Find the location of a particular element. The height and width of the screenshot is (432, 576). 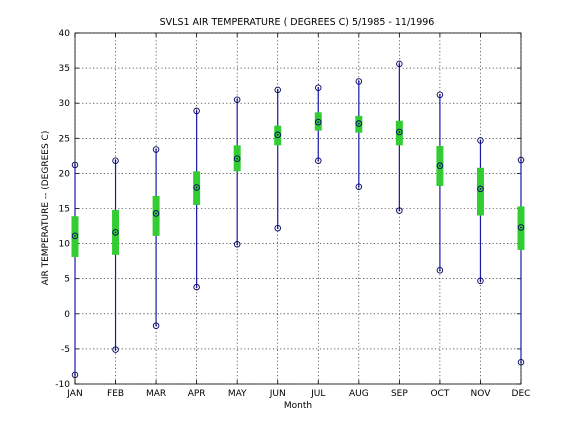

x-tick-label: FEB is located at coordinates (115, 394).